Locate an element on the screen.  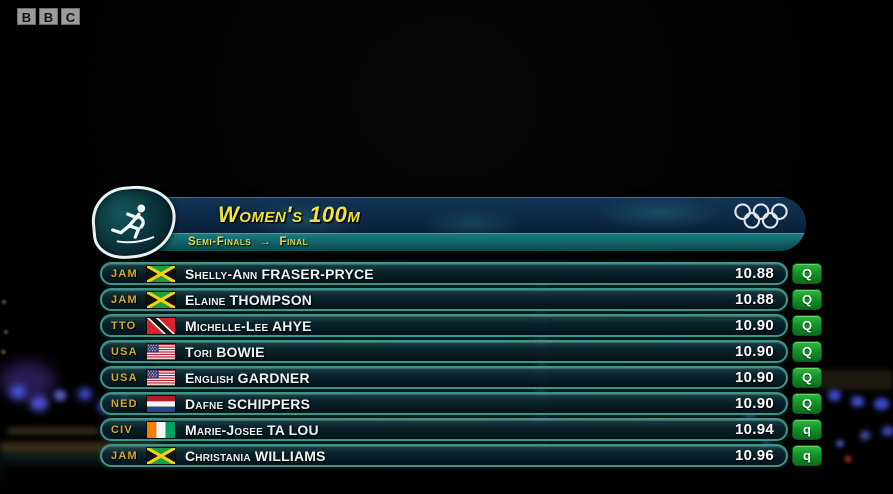
athlete-name: Marie-Josee TA LOU is located at coordinates (252, 429).